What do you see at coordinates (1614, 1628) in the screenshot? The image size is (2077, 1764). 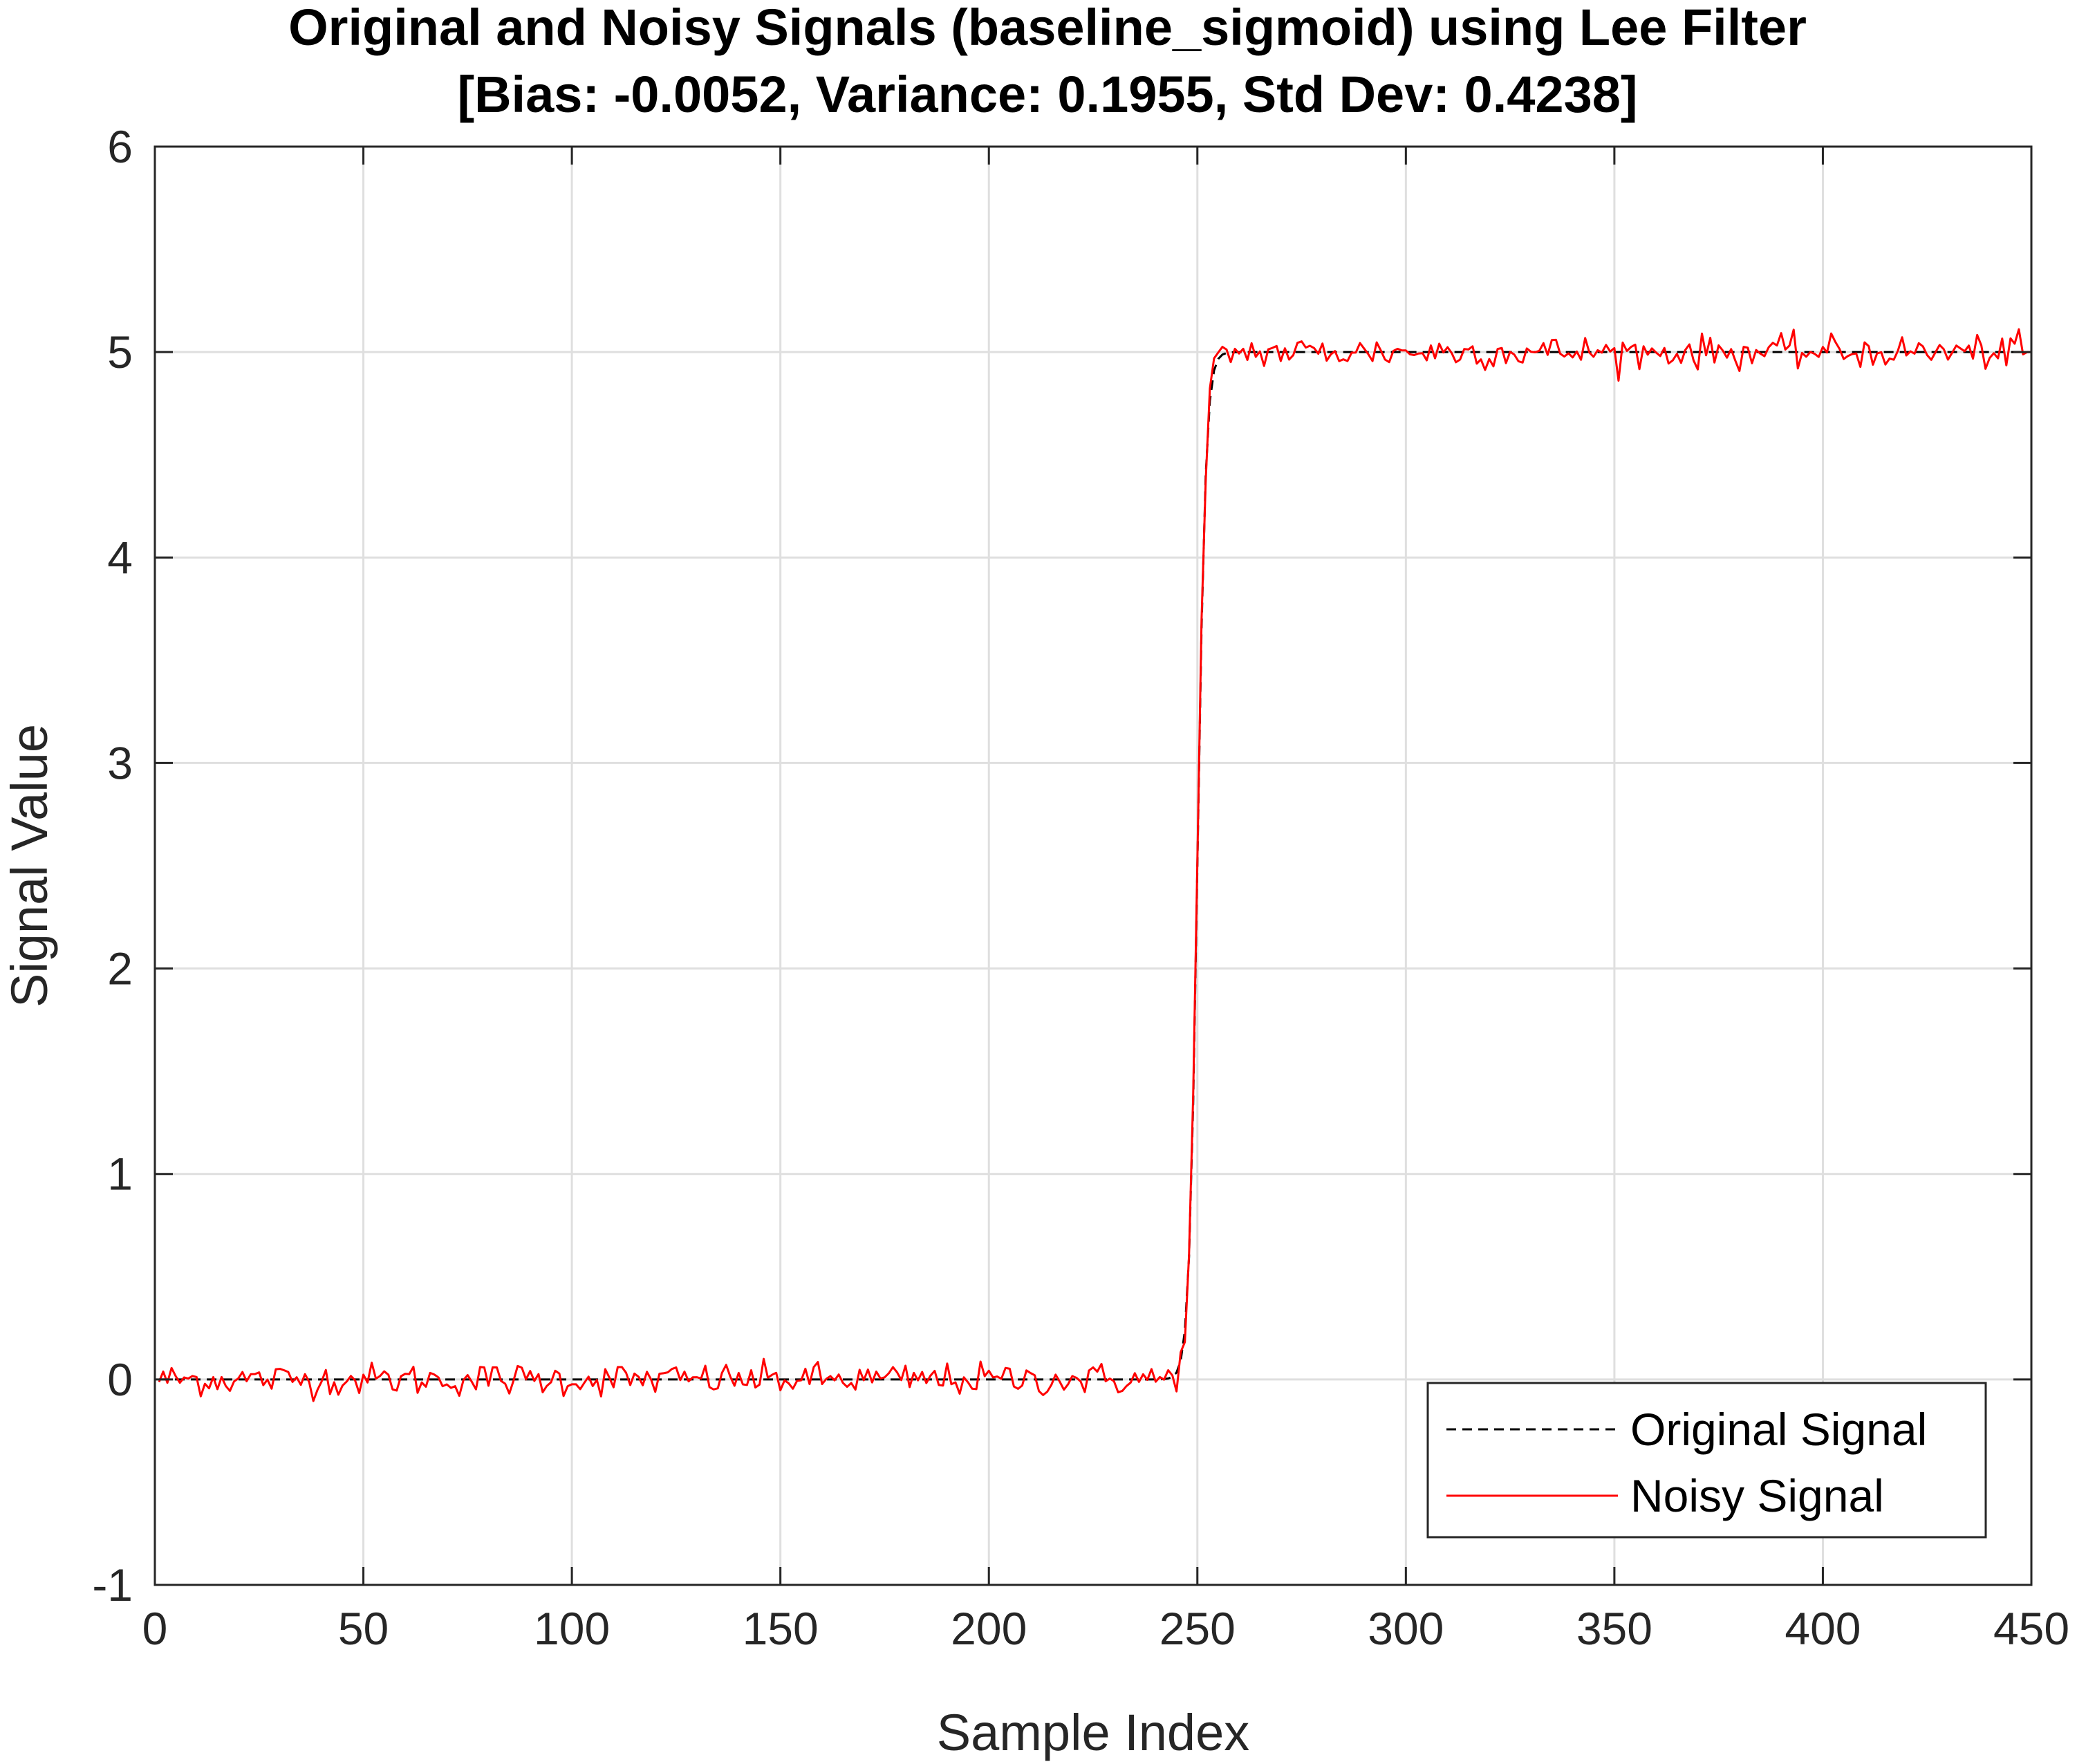 I see `x-tick-label: 350` at bounding box center [1614, 1628].